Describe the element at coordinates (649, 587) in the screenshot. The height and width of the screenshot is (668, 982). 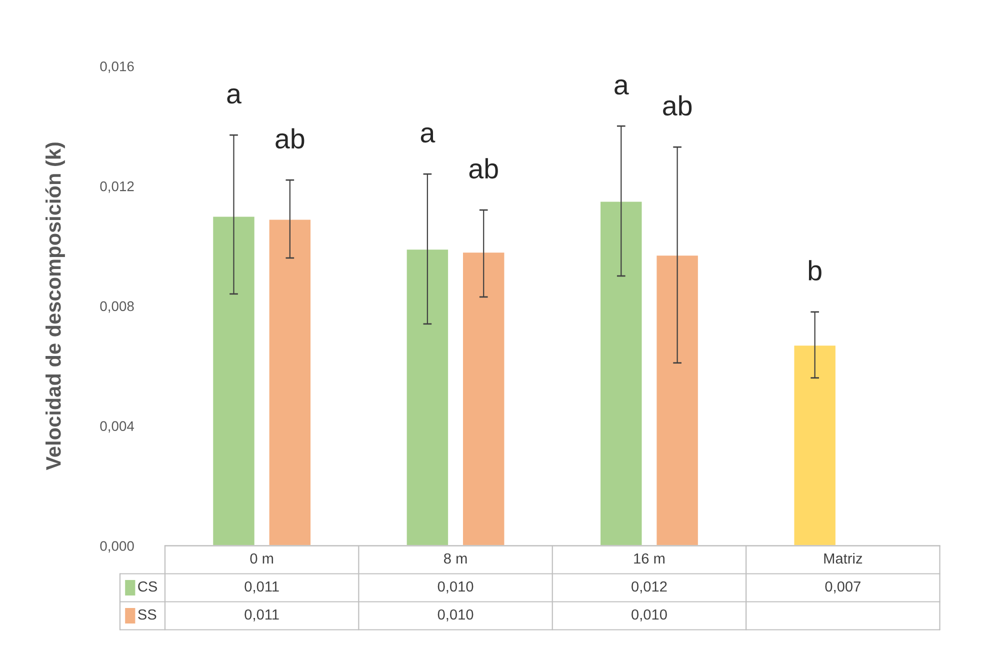
I see `data-label: 0,012` at that location.